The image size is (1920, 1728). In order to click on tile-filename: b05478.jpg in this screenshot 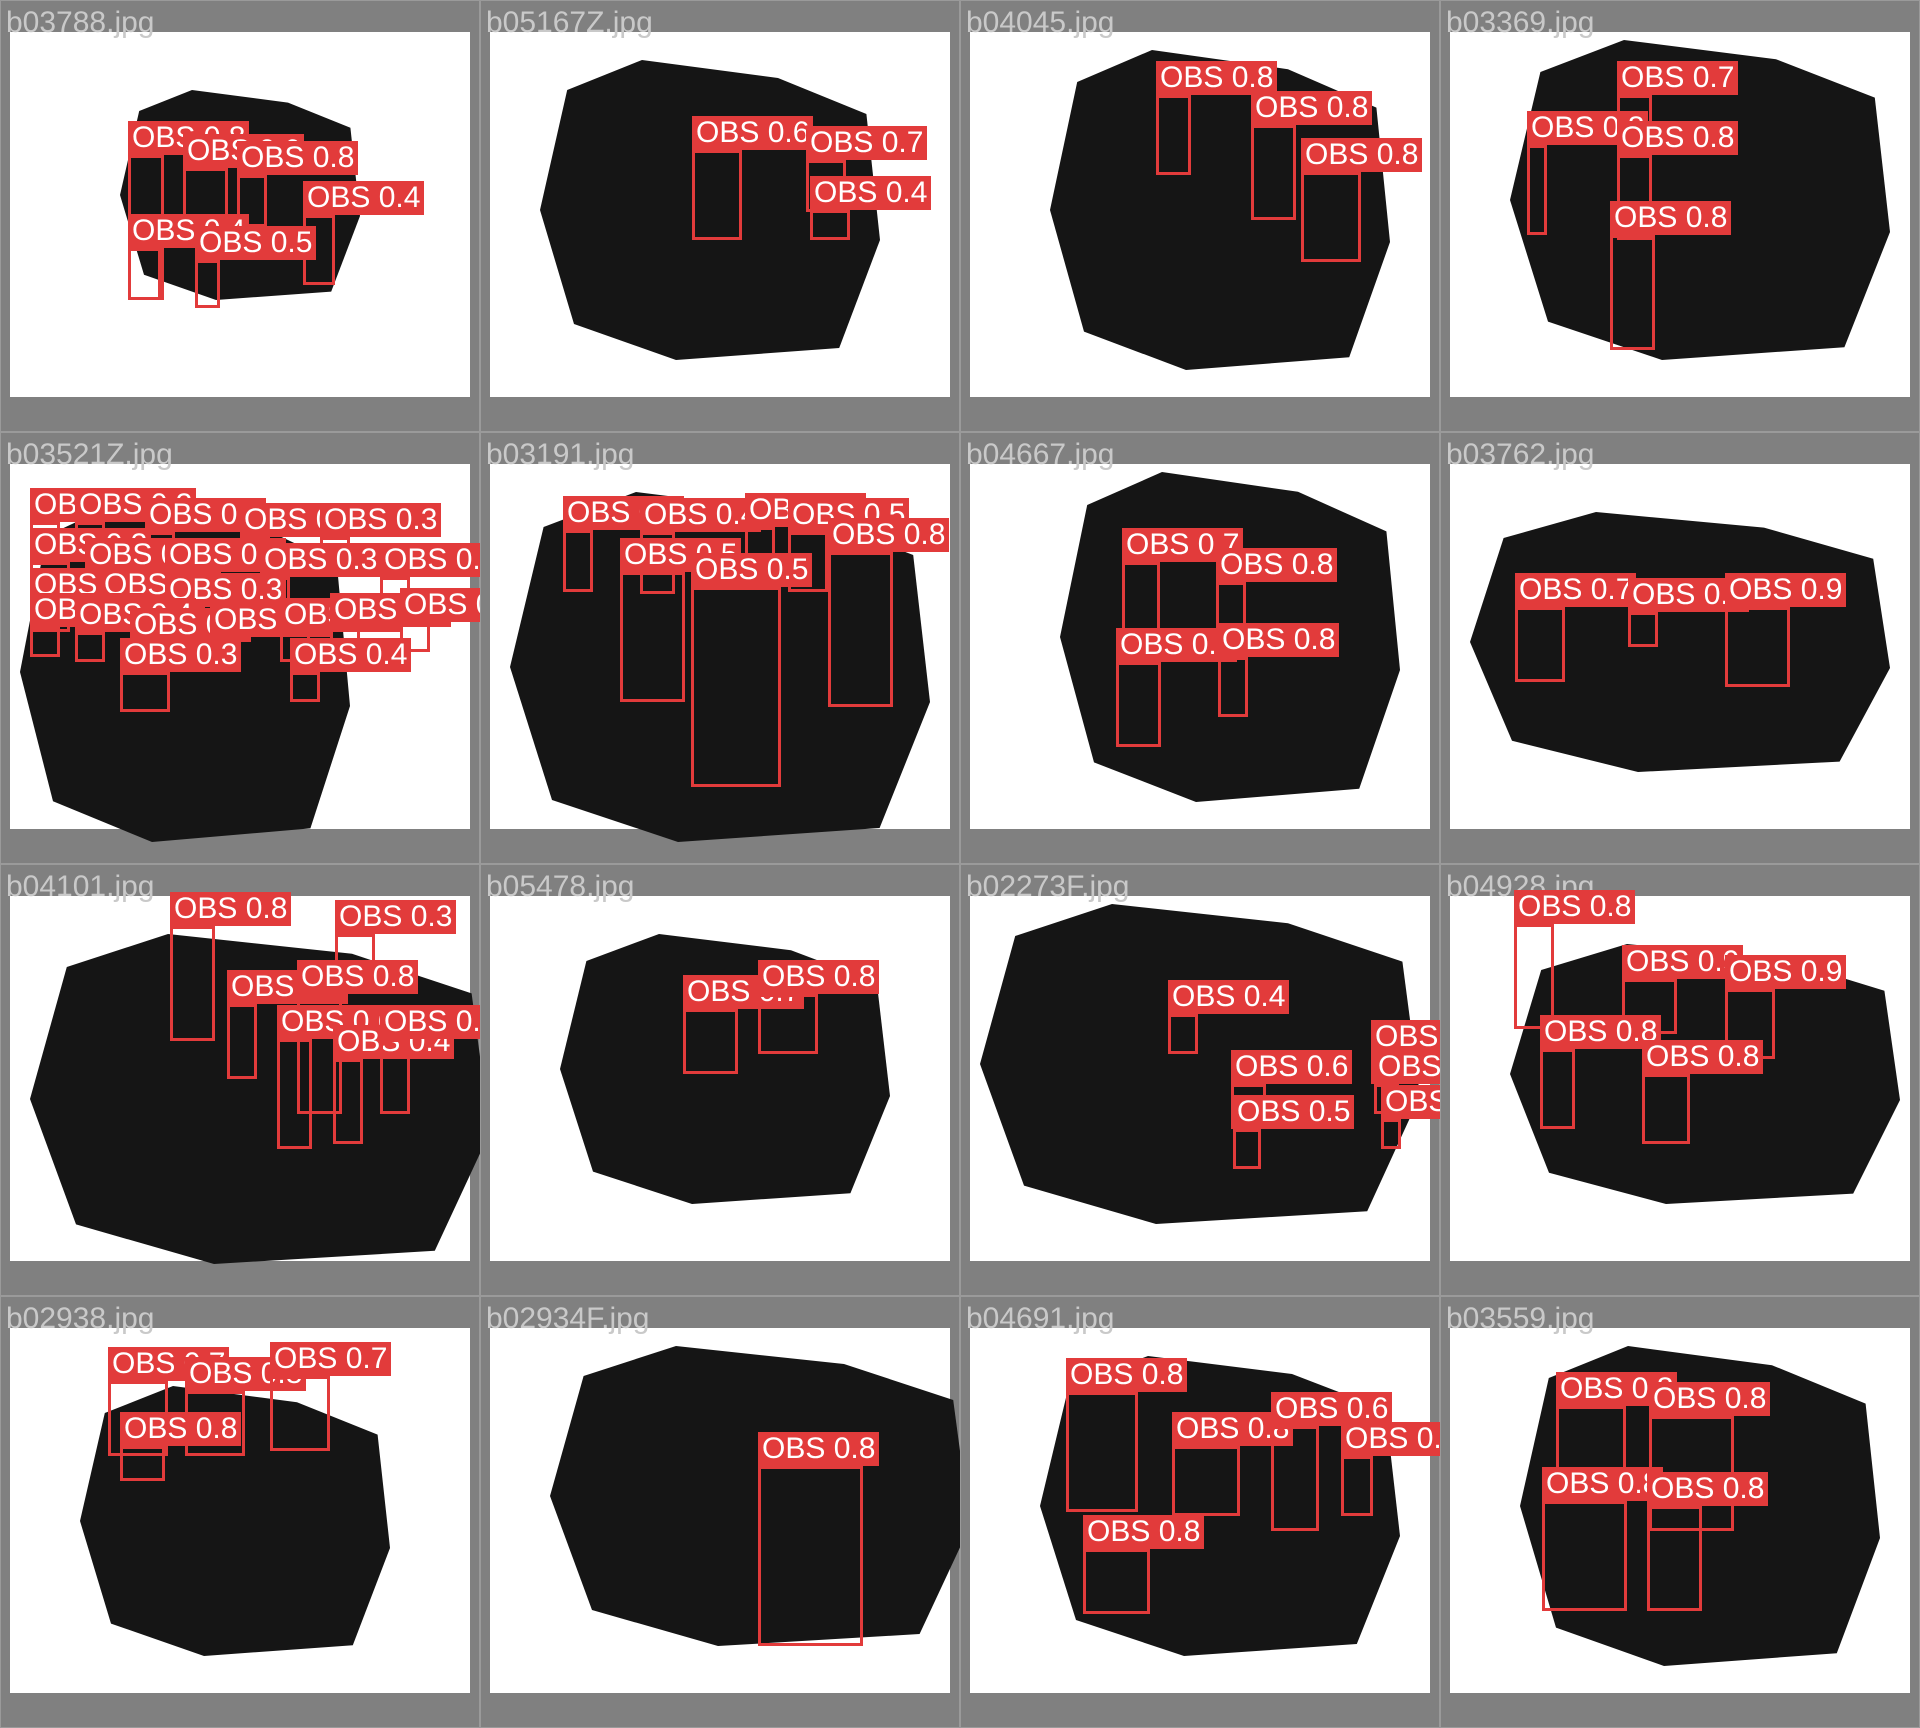, I will do `click(560, 886)`.